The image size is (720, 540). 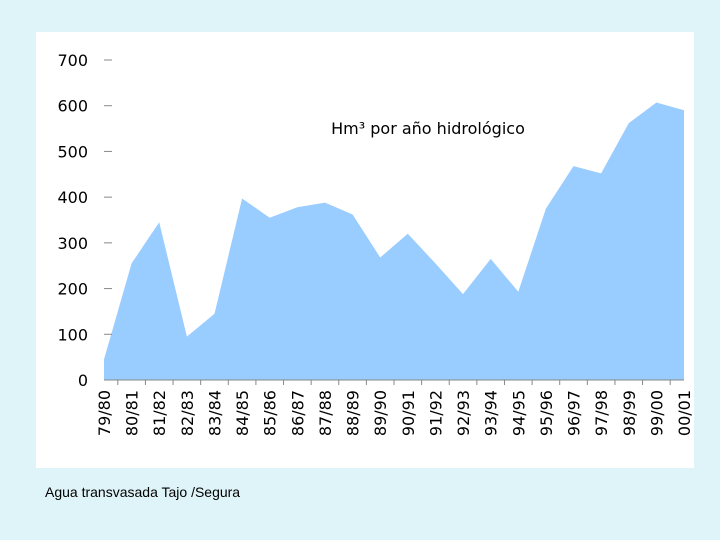 What do you see at coordinates (72, 106) in the screenshot?
I see `y-tick-label-600: 600` at bounding box center [72, 106].